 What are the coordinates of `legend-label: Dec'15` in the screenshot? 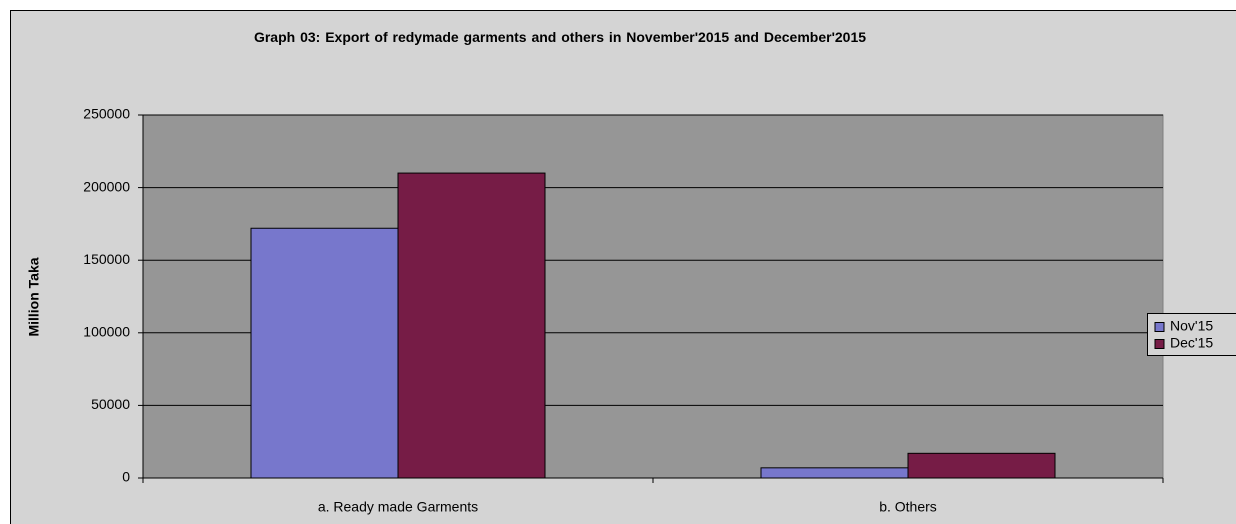 It's located at (1191, 343).